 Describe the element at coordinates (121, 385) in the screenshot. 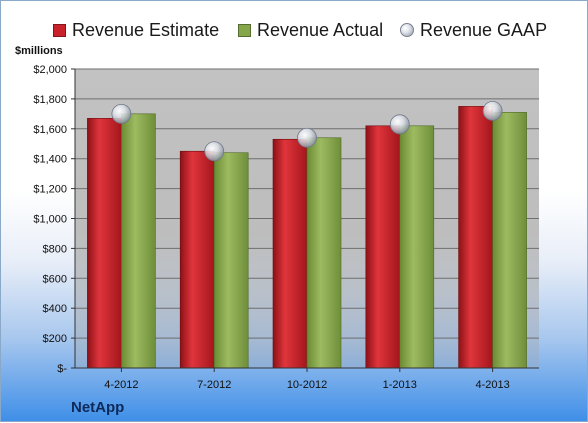

I see `x-tick-label: 4-2012` at that location.